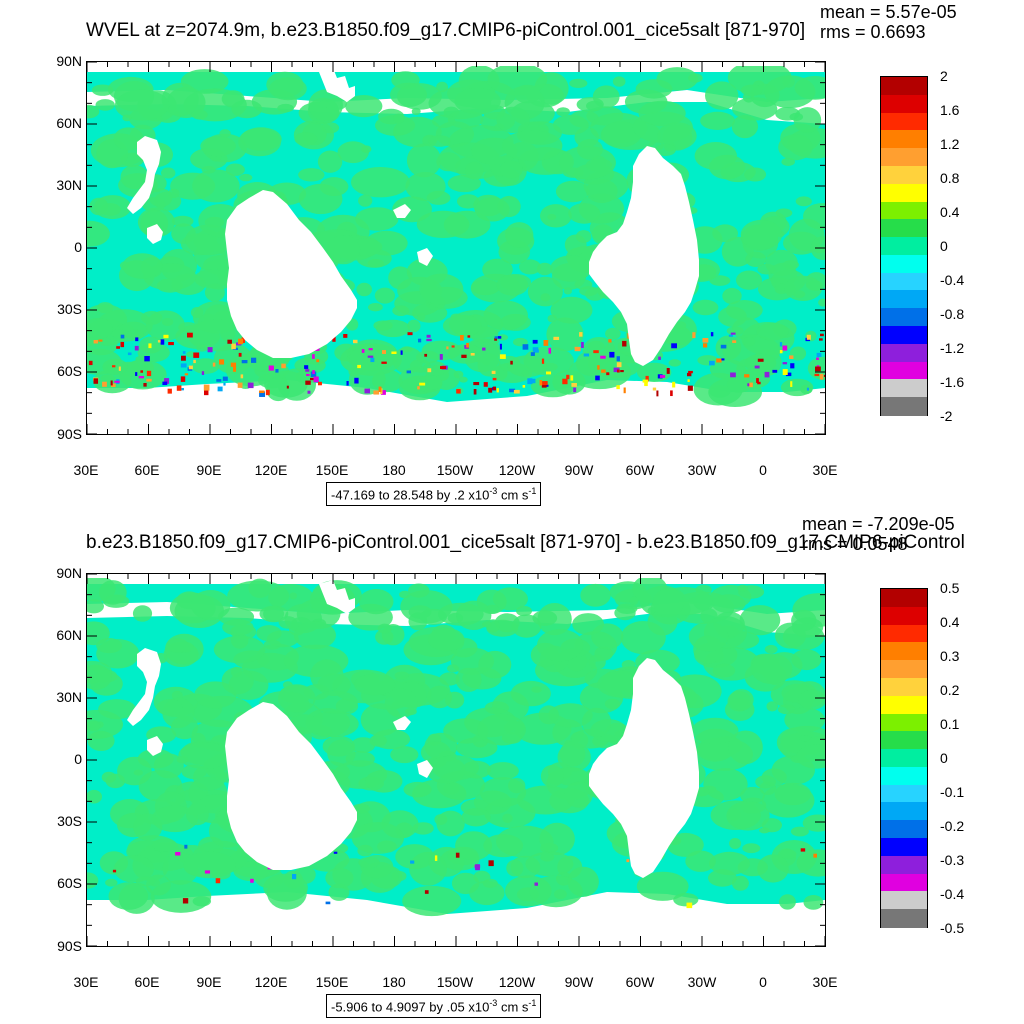 This screenshot has width=1024, height=1024. What do you see at coordinates (950, 110) in the screenshot?
I see `colorbar-label: 1.6` at bounding box center [950, 110].